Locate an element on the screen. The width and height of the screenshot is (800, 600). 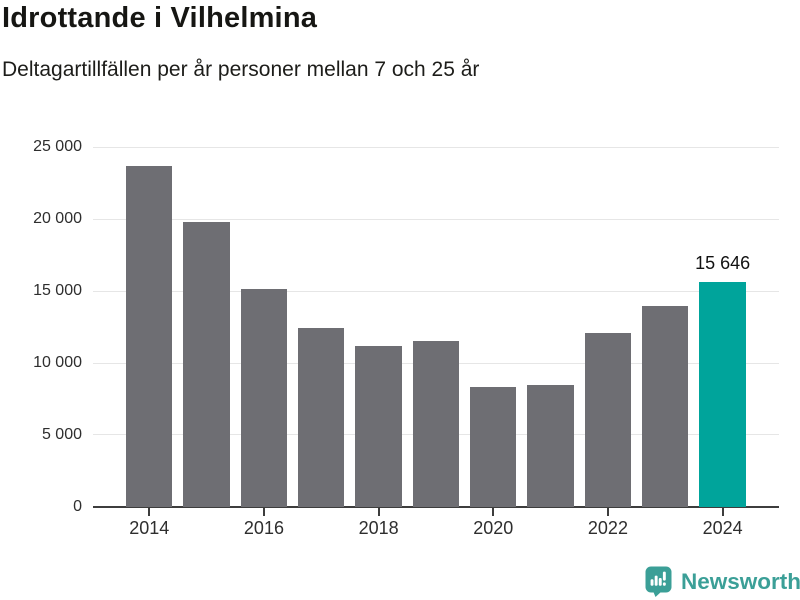
bar-2024 is located at coordinates (722, 394).